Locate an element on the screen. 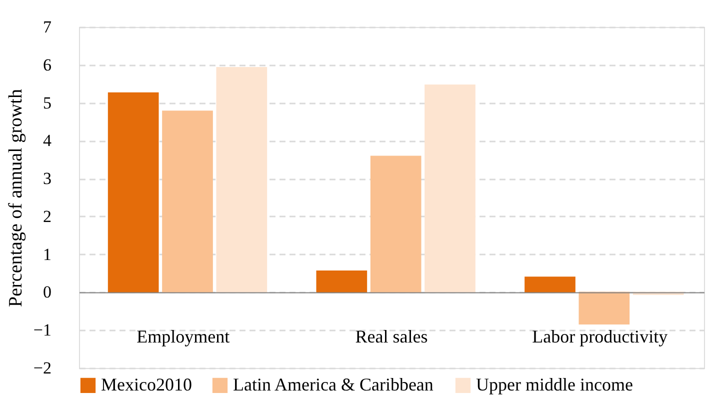 This screenshot has width=719, height=404. y-tick-label: 5 is located at coordinates (47, 102).